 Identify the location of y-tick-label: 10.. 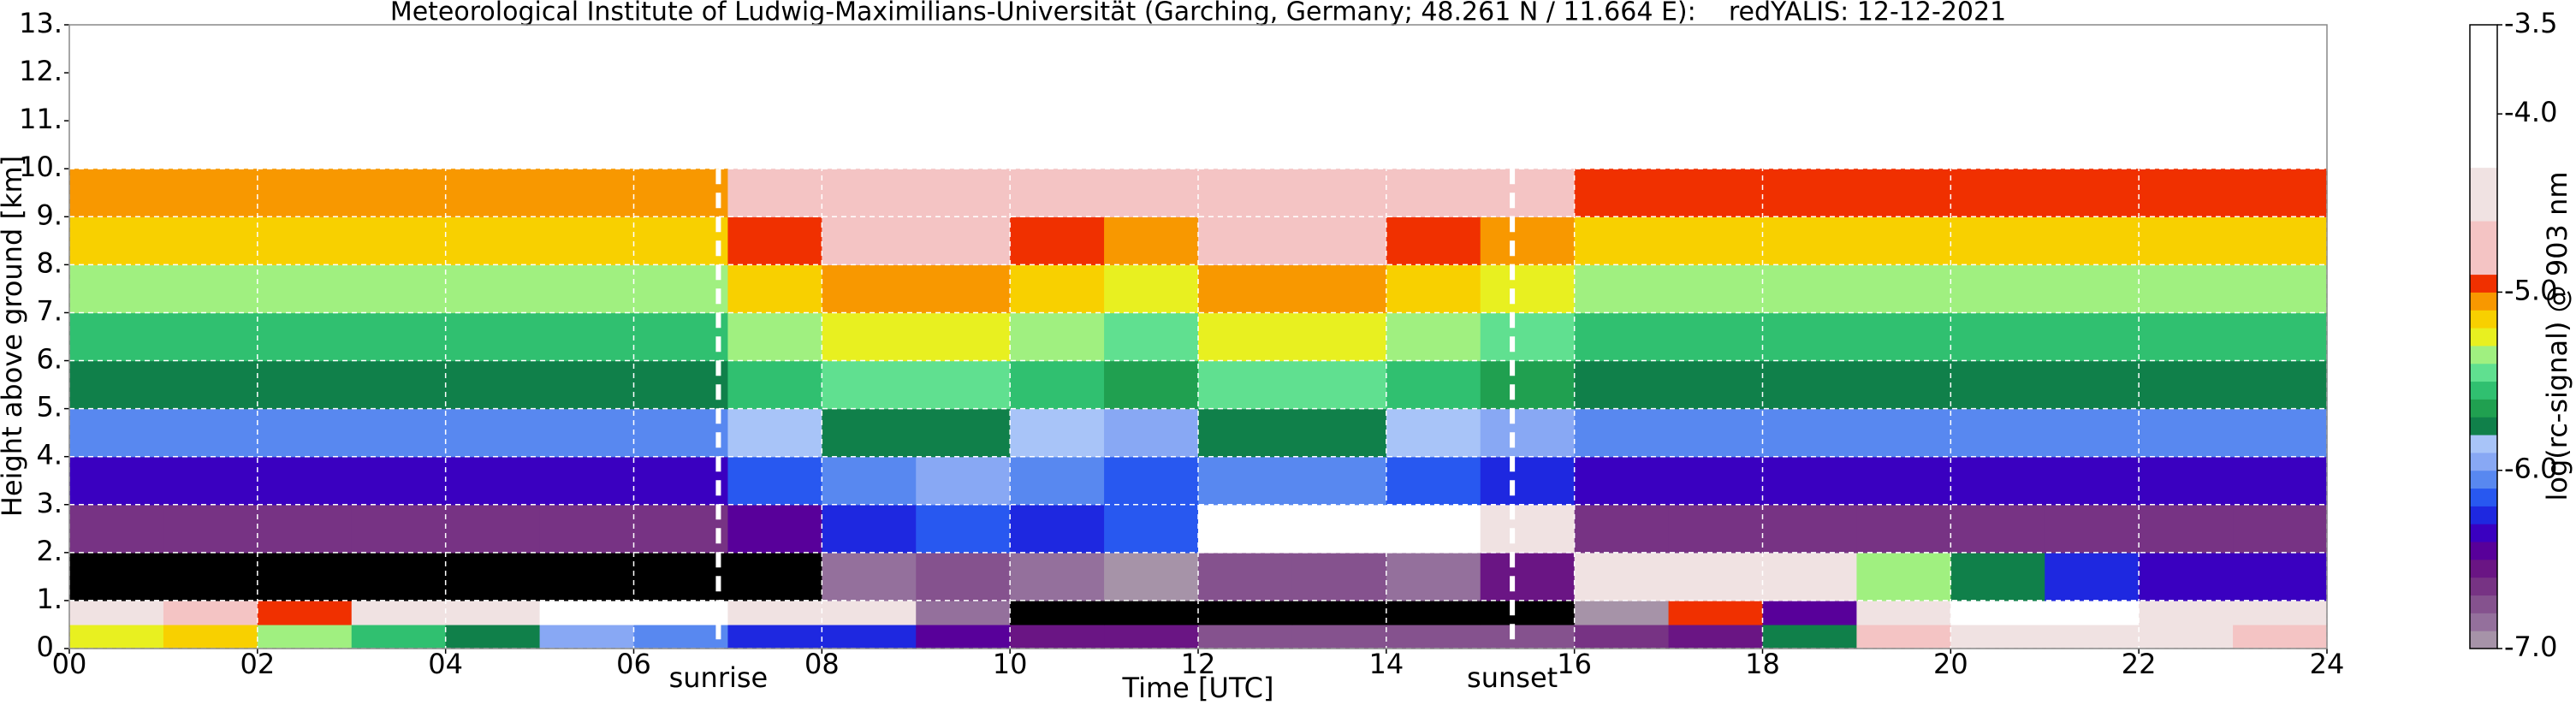
(40, 167).